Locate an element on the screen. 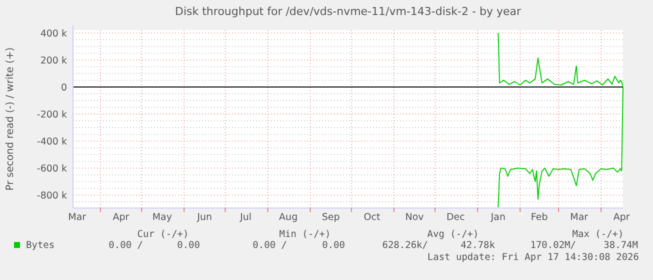 This screenshot has height=280, width=653. x-tick-label: Oct is located at coordinates (372, 217).